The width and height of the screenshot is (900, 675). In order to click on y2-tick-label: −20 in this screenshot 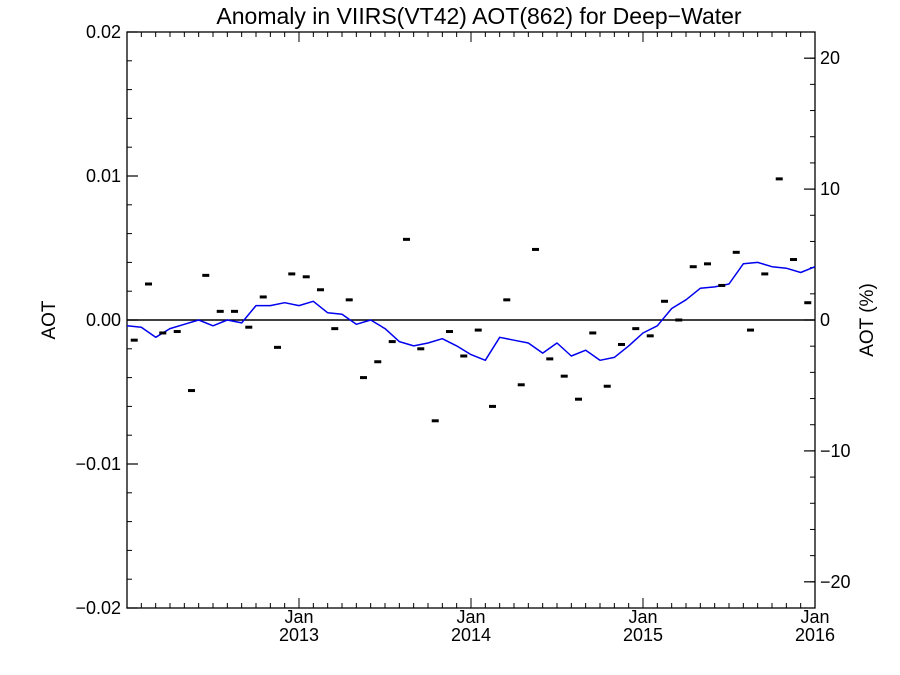, I will do `click(835, 582)`.